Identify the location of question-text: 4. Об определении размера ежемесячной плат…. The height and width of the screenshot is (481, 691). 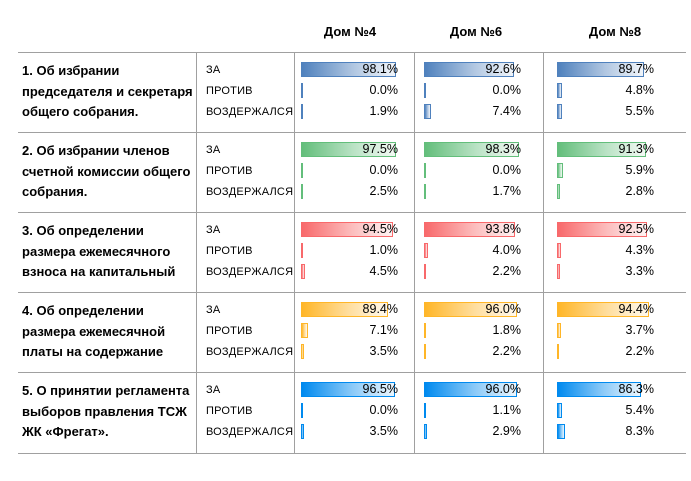
(108, 332).